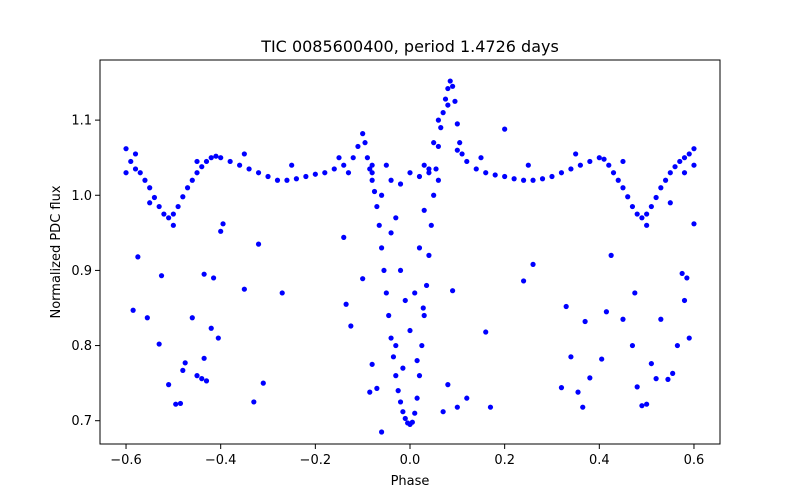 The width and height of the screenshot is (800, 500). What do you see at coordinates (81, 271) in the screenshot?
I see `y-tick-label: 0.9` at bounding box center [81, 271].